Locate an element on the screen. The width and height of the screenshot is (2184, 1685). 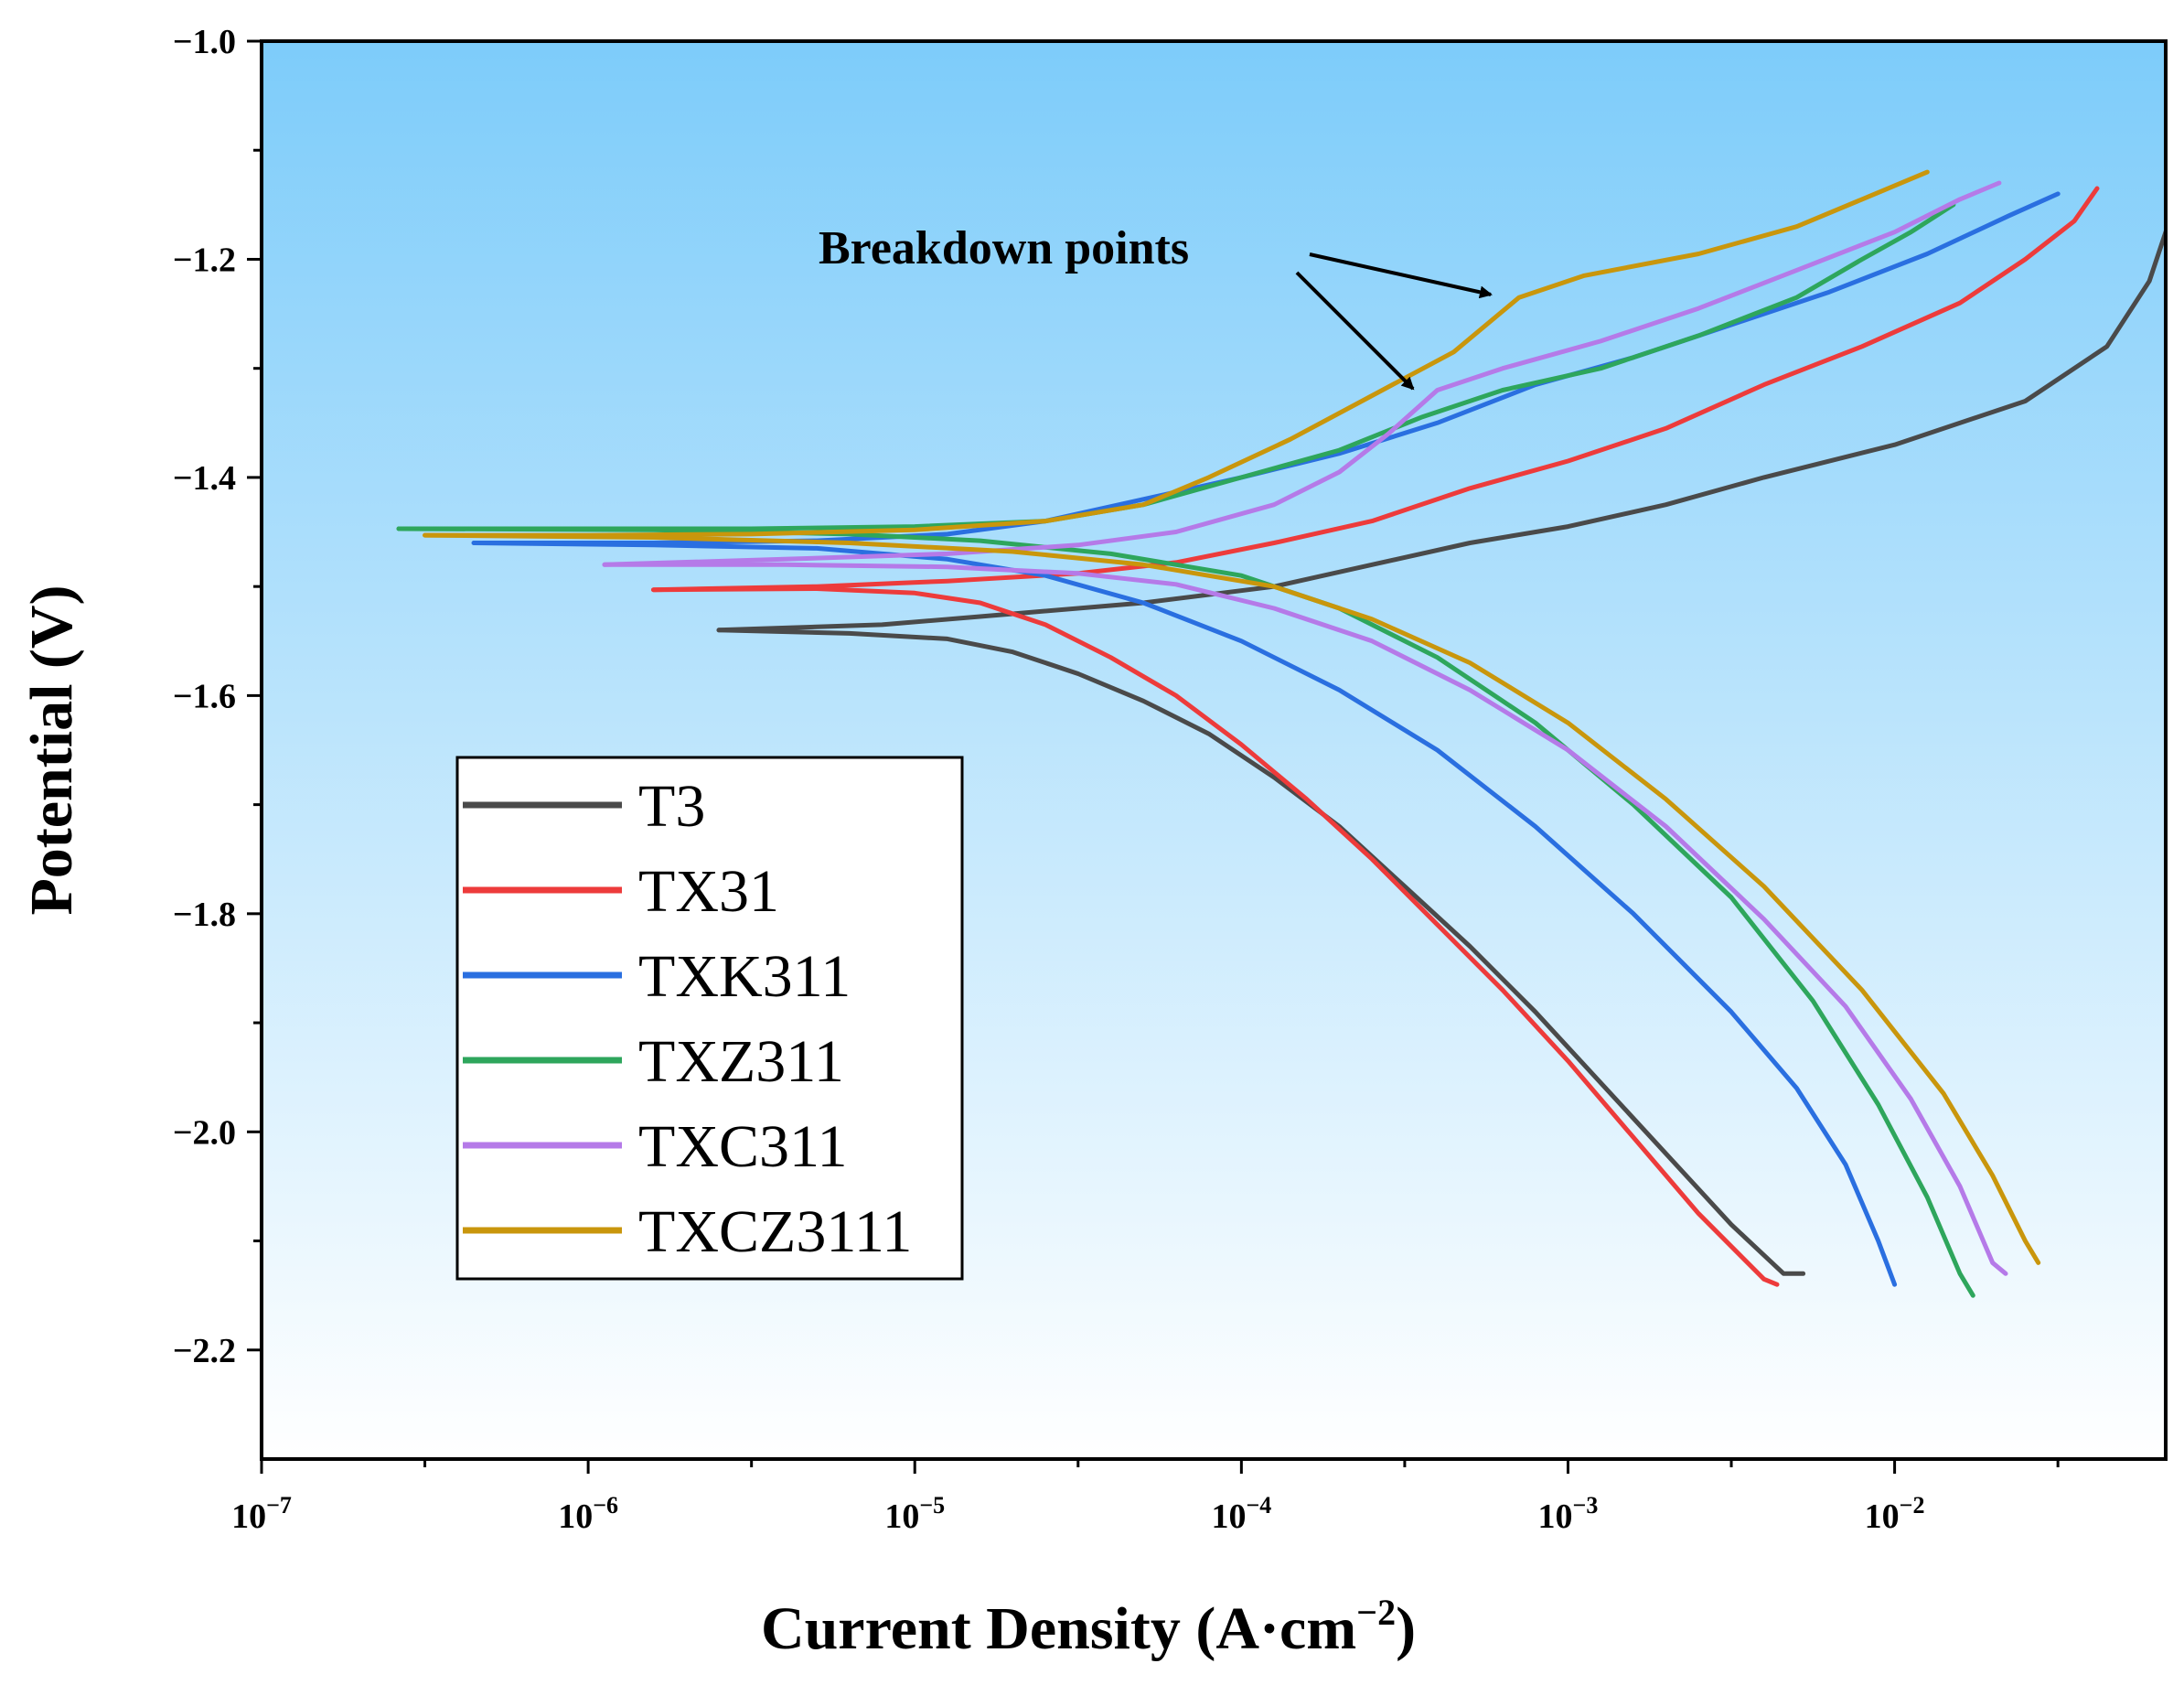
y-tick-label: −1.4 is located at coordinates (204, 479).